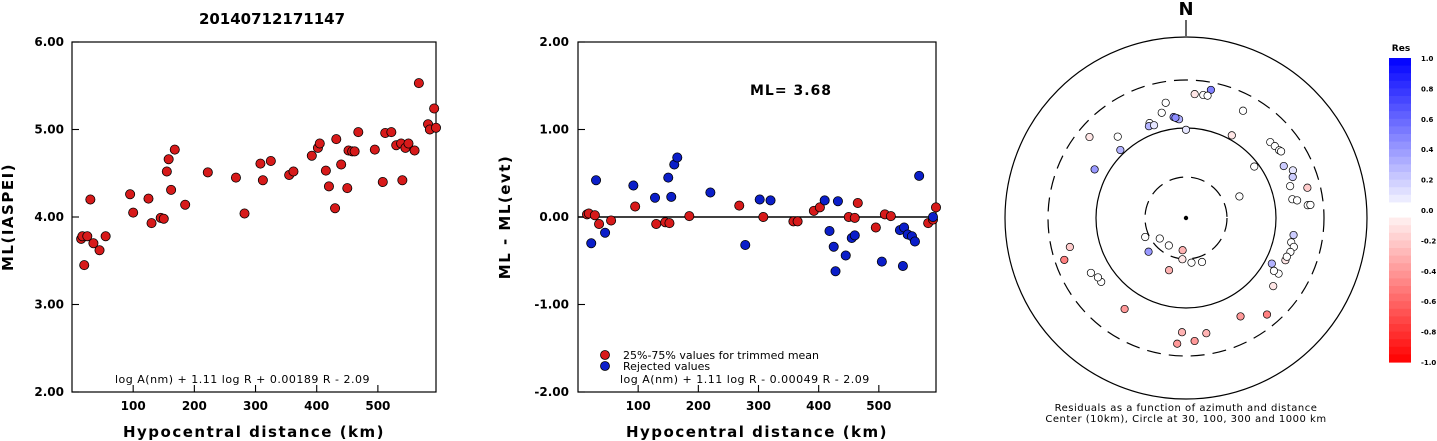 The image size is (1437, 441). What do you see at coordinates (49, 130) in the screenshot?
I see `y-tick-label: 5.00` at bounding box center [49, 130].